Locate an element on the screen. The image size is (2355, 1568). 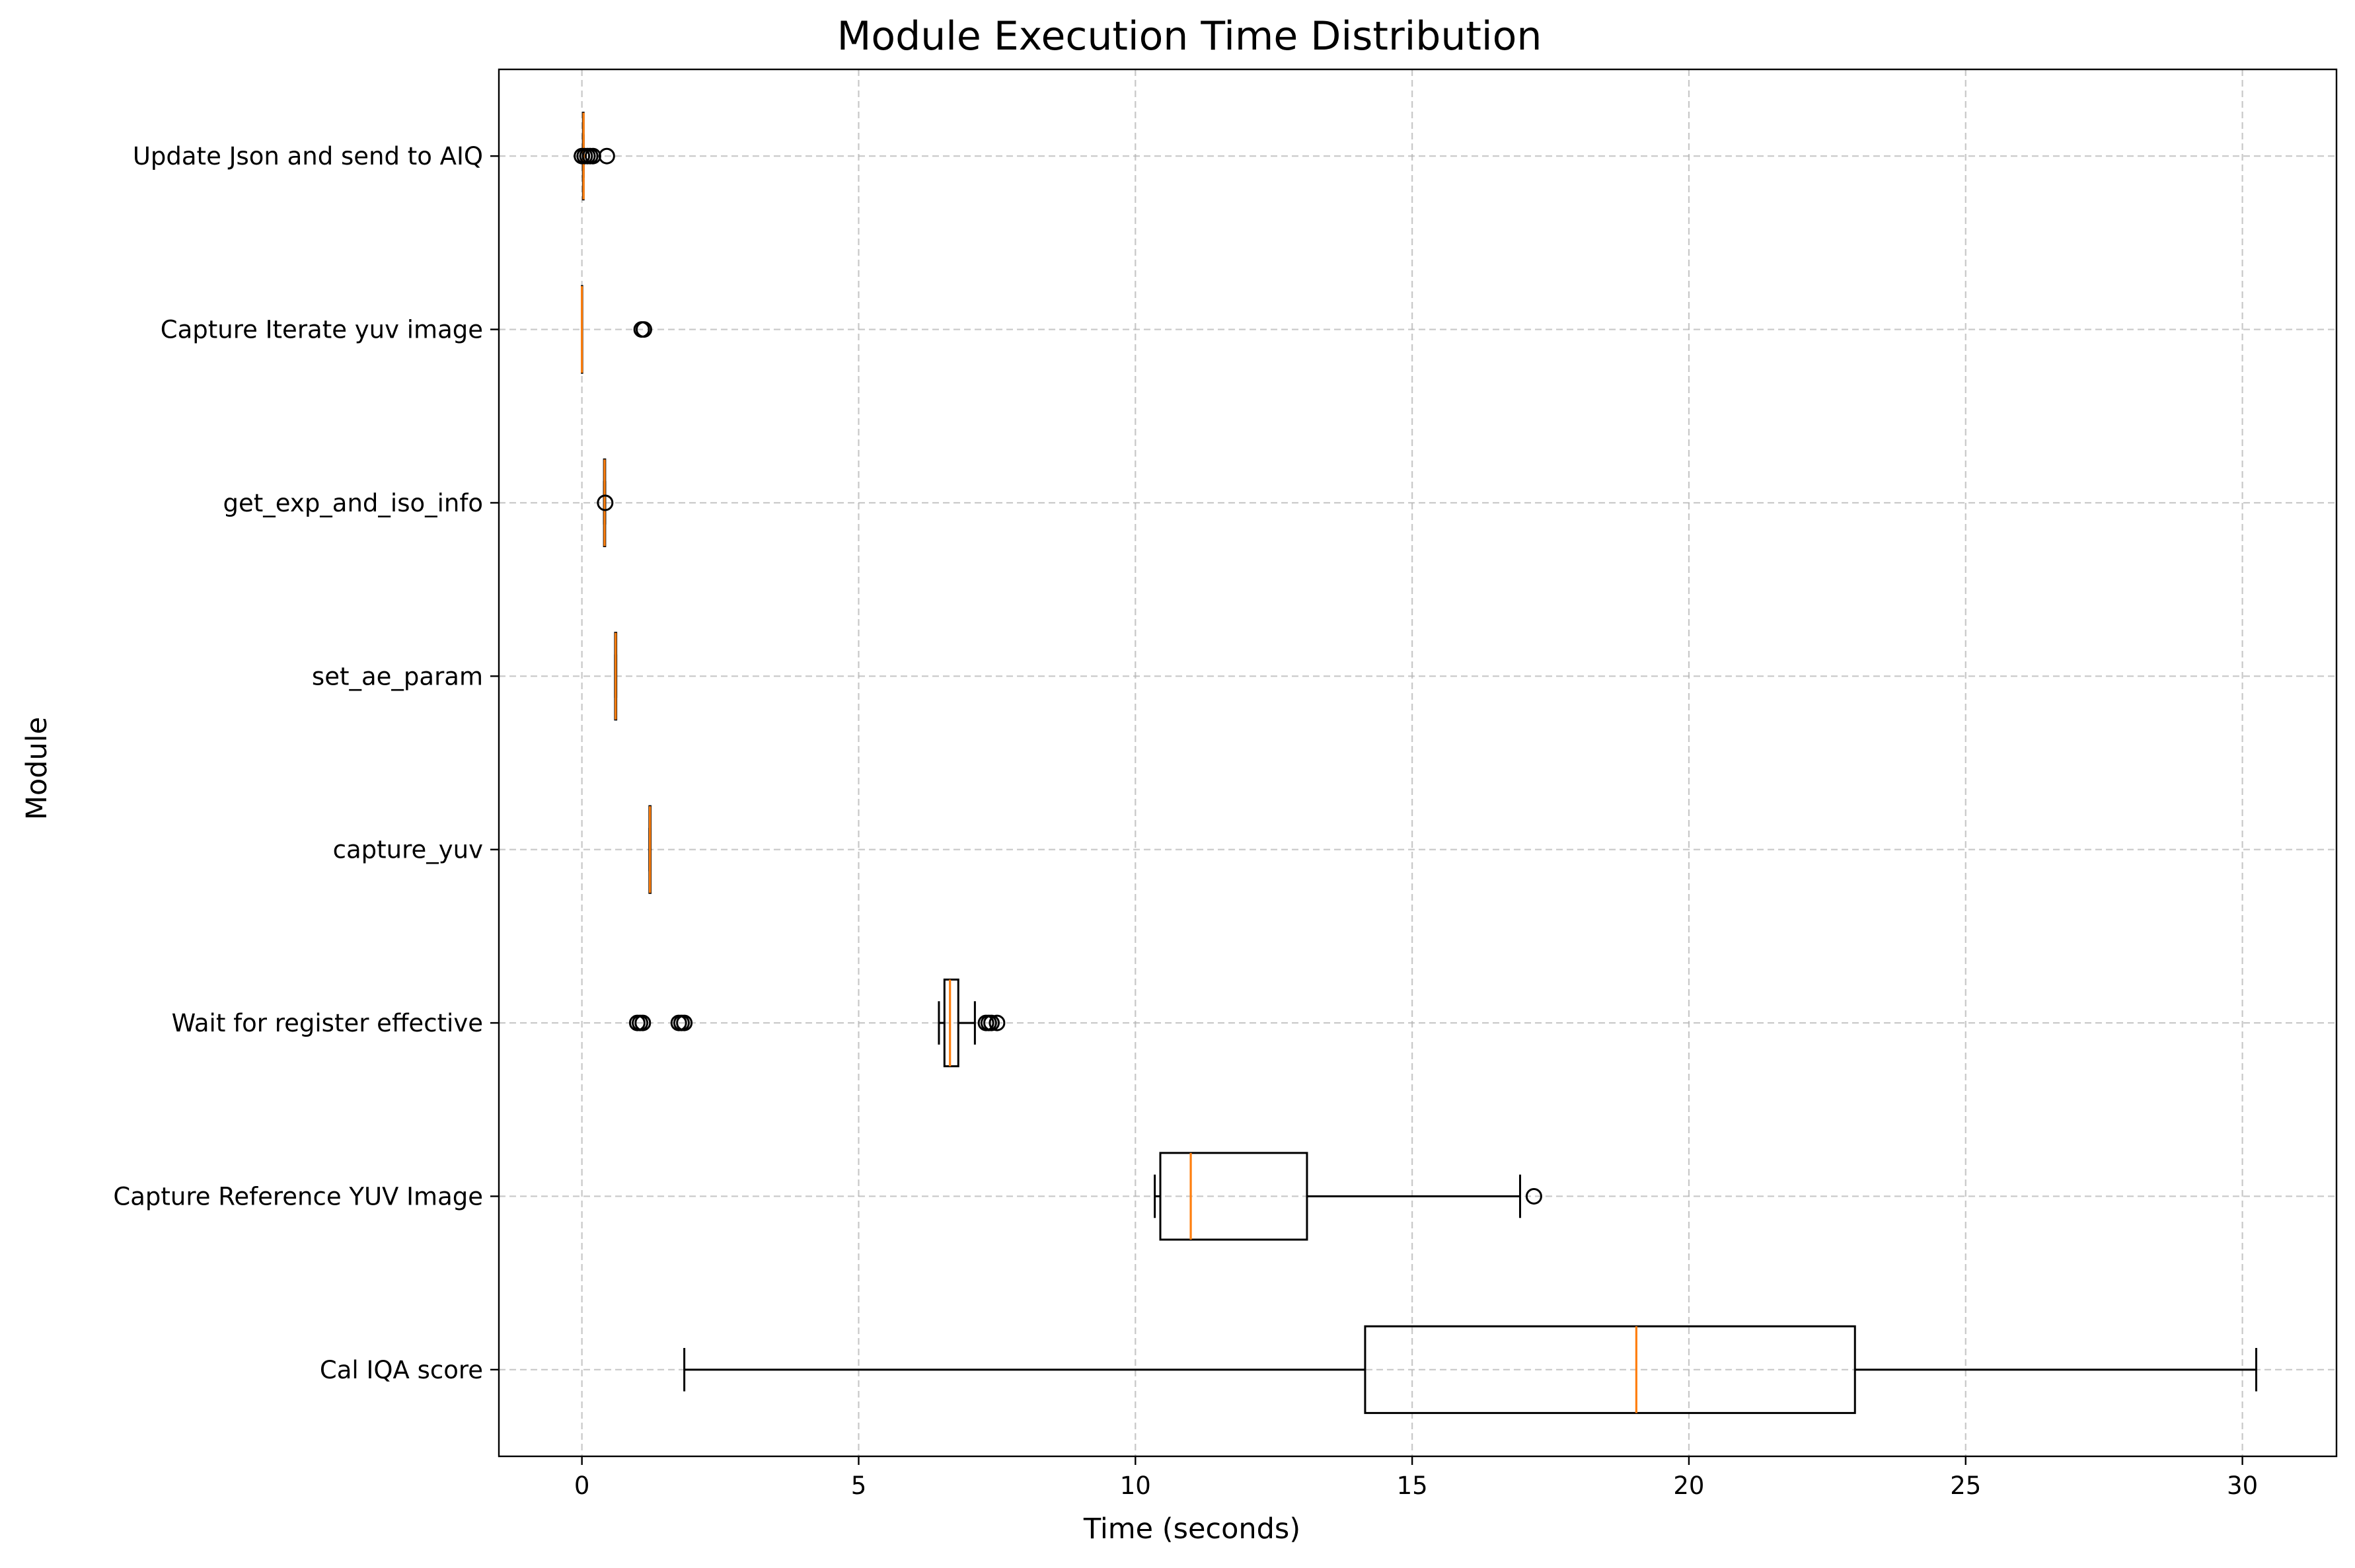
x-tick-label: 20 is located at coordinates (1689, 1486).